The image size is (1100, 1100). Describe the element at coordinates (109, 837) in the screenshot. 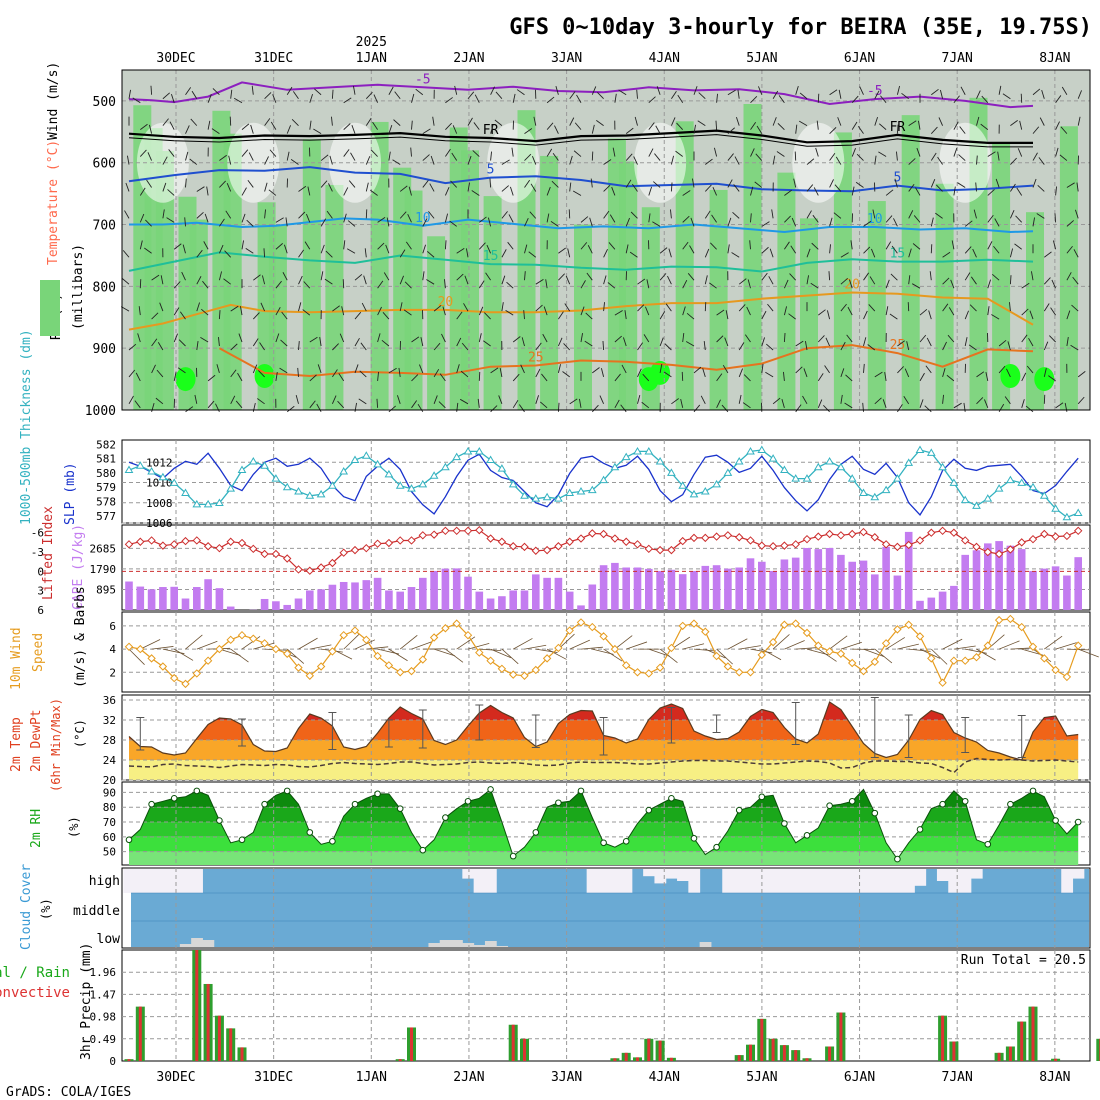

I see `rh-tick: 60` at that location.